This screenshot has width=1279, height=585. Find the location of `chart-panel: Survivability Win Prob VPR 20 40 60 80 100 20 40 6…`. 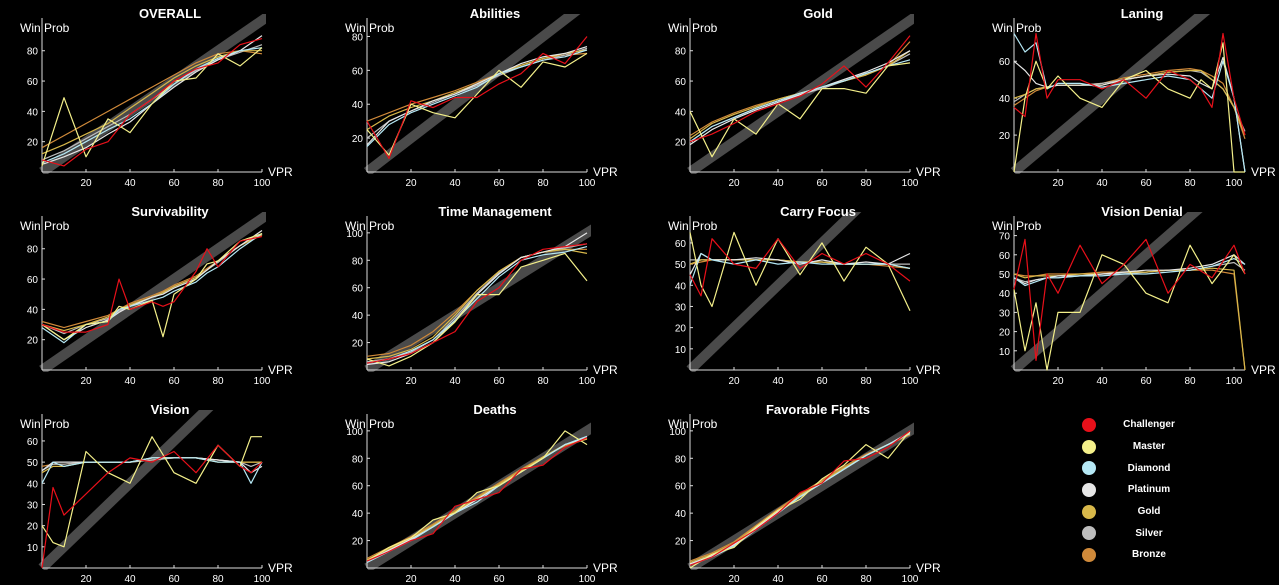

chart-panel: Survivability Win Prob VPR 20 40 60 80 100 20 40 6… is located at coordinates (156, 295).